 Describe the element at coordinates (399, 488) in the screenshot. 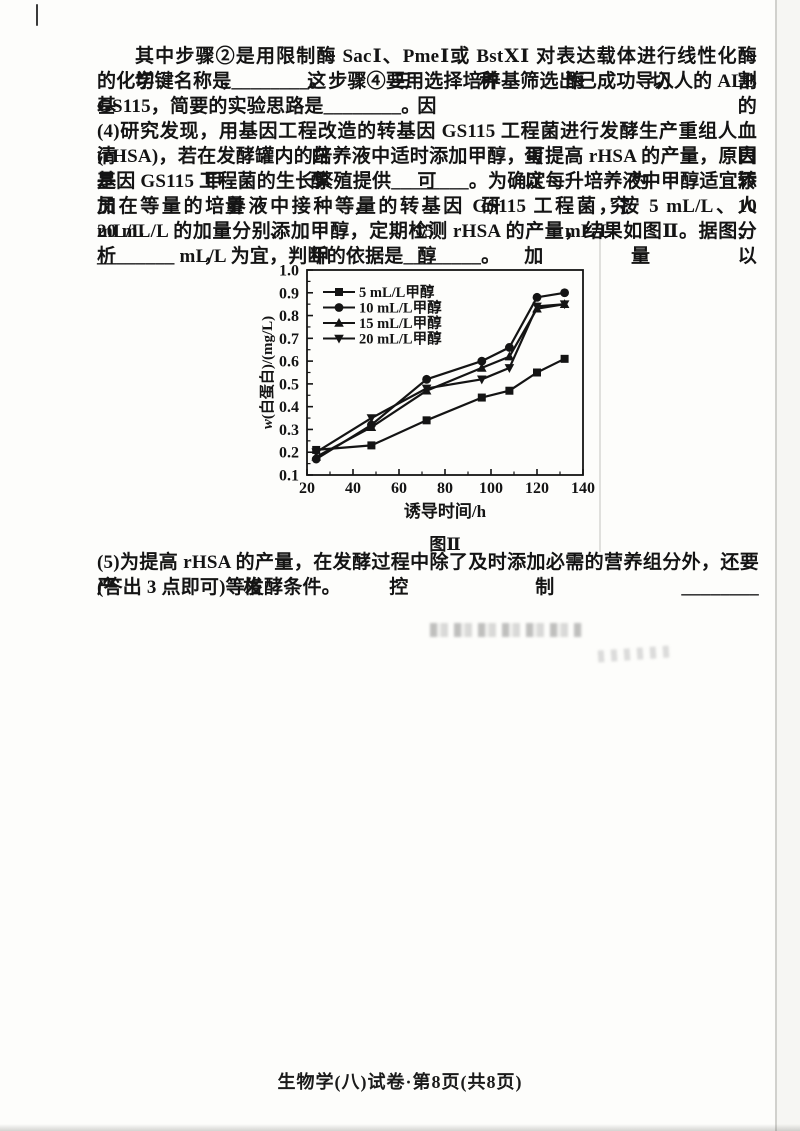

I see `svg-text: 60` at that location.